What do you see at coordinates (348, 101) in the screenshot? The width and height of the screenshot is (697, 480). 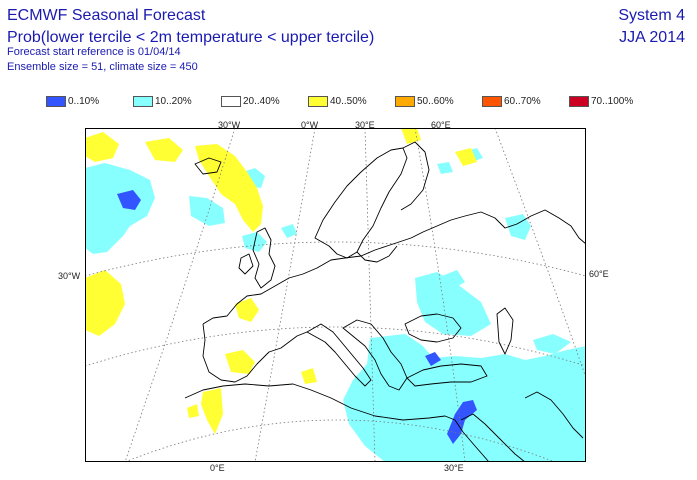 I see `legend-label: 40..50%` at bounding box center [348, 101].